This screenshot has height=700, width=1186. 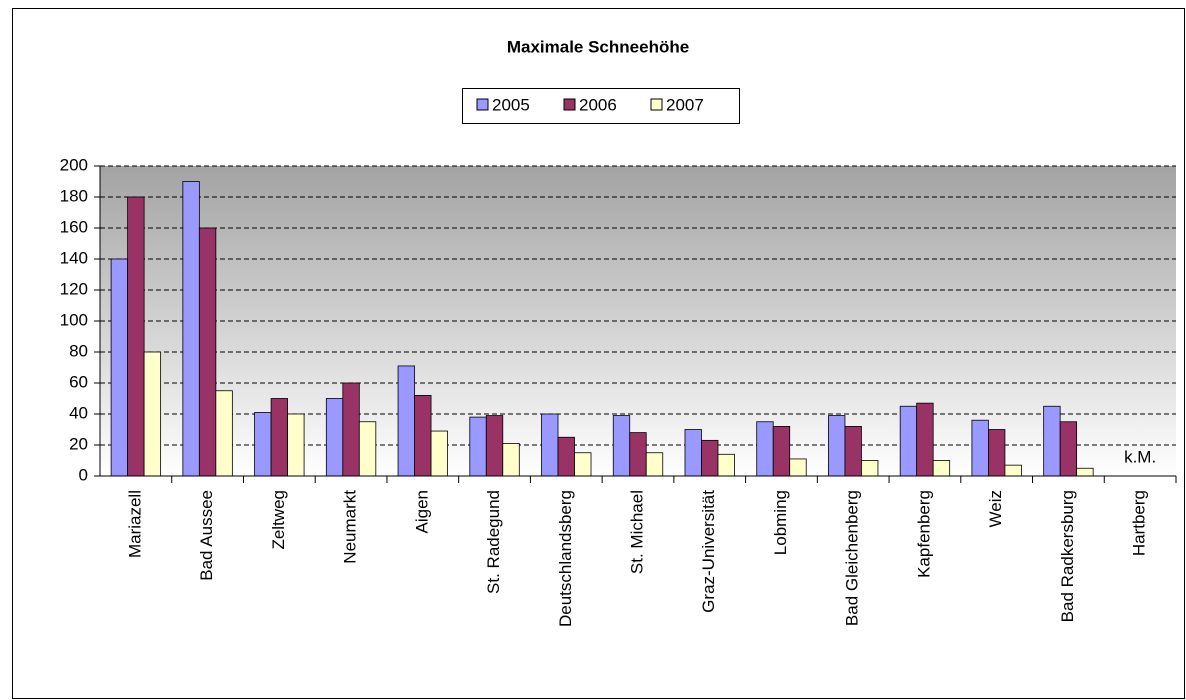 I want to click on y-tick-label: 20, so click(x=78, y=443).